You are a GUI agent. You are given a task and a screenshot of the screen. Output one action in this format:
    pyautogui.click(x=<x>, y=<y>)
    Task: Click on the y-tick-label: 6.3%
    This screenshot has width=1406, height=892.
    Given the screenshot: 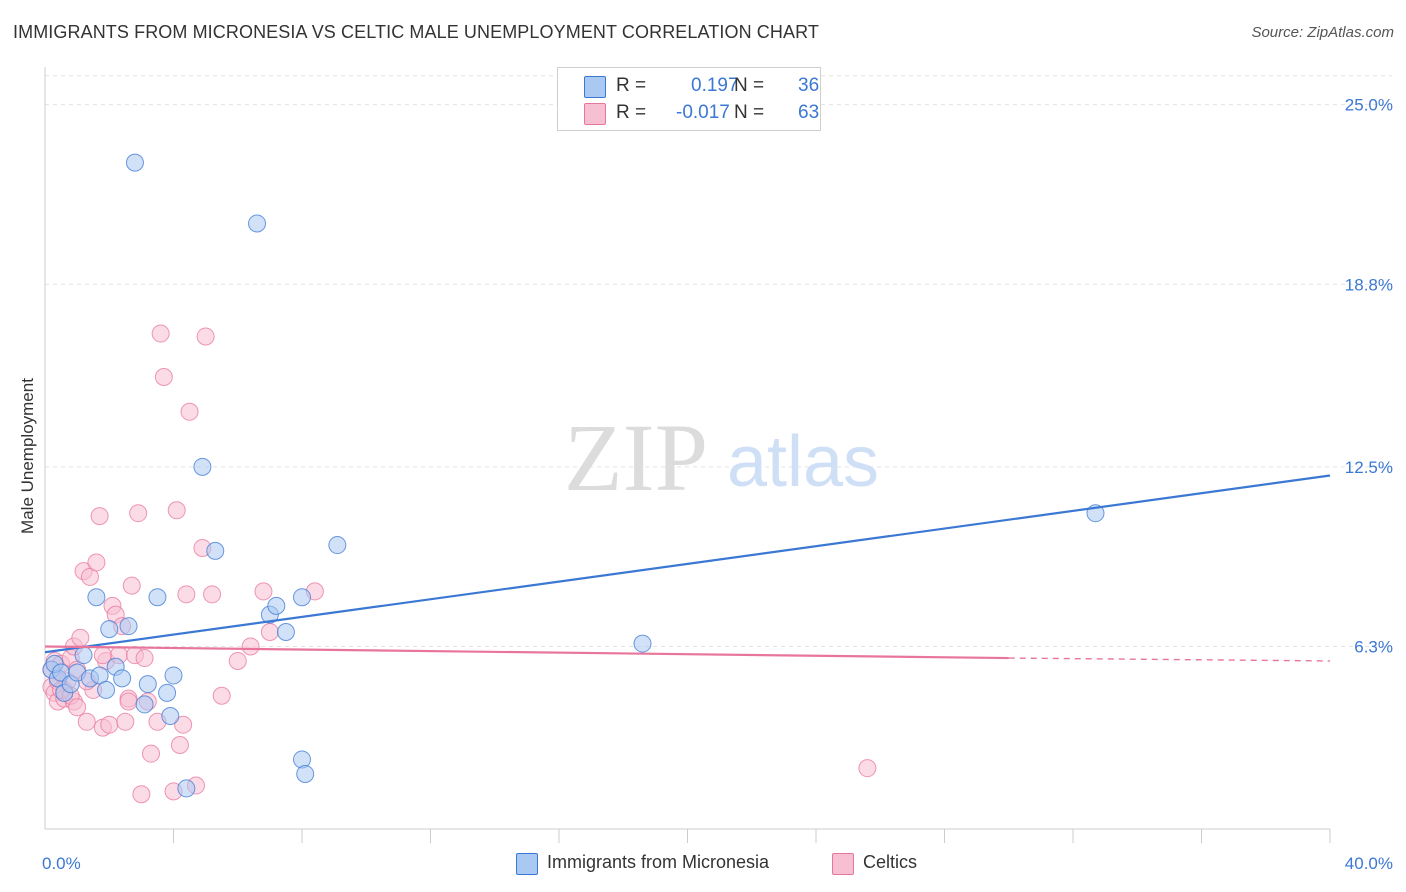 What is the action you would take?
    pyautogui.click(x=1373, y=646)
    